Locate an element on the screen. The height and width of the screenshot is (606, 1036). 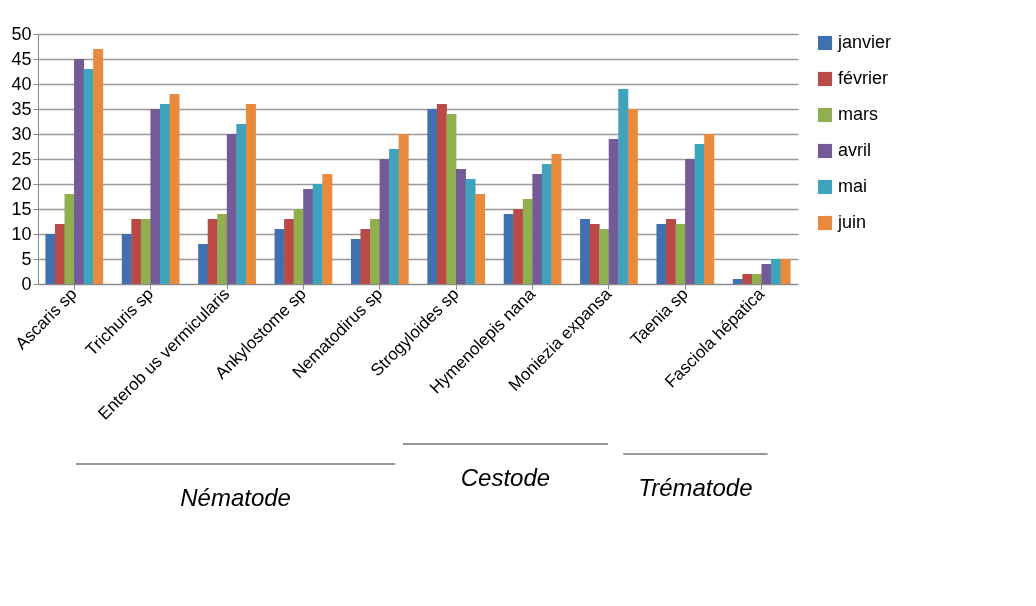
legend-label: mai is located at coordinates (853, 186).